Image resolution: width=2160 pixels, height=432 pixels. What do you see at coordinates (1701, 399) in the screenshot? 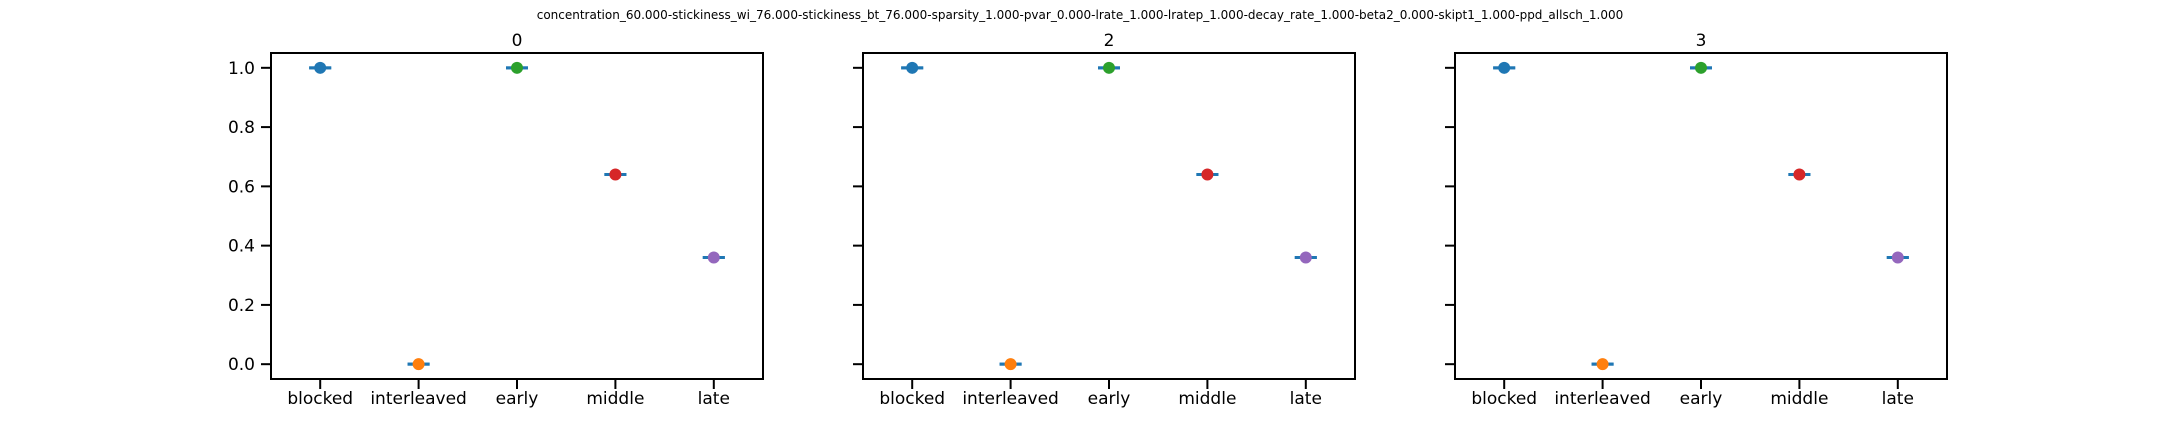
I see `subplot-3-xtick-label: early` at bounding box center [1701, 399].